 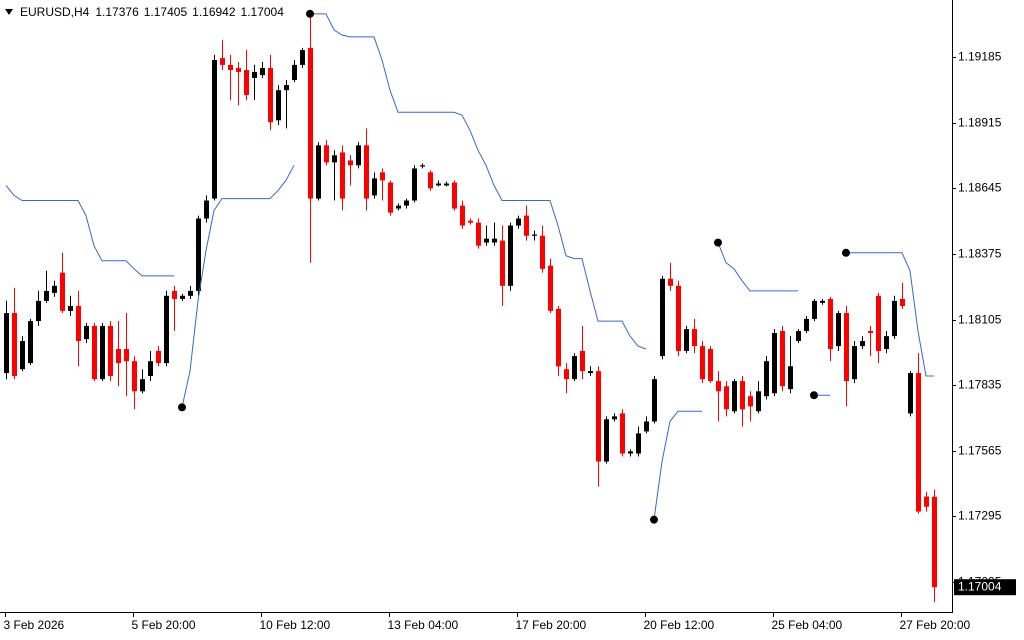 What do you see at coordinates (166, 12) in the screenshot?
I see `last-high: 1.17405` at bounding box center [166, 12].